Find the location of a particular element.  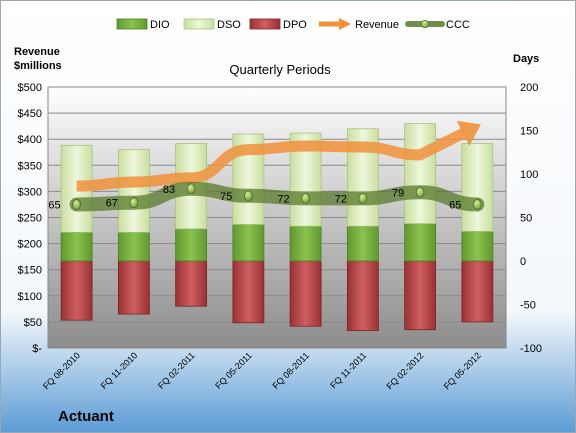

legend-label-dso: DSO is located at coordinates (229, 25).